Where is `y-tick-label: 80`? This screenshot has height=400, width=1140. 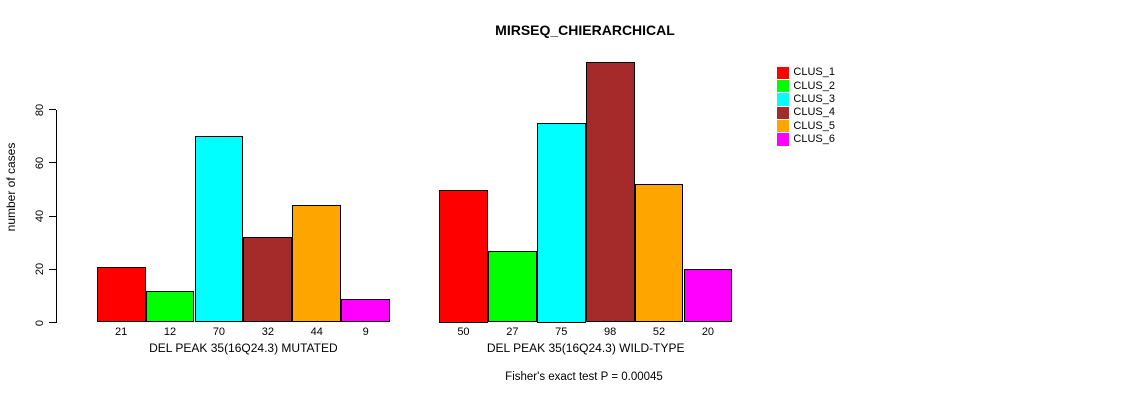
y-tick-label: 80 is located at coordinates (40, 109).